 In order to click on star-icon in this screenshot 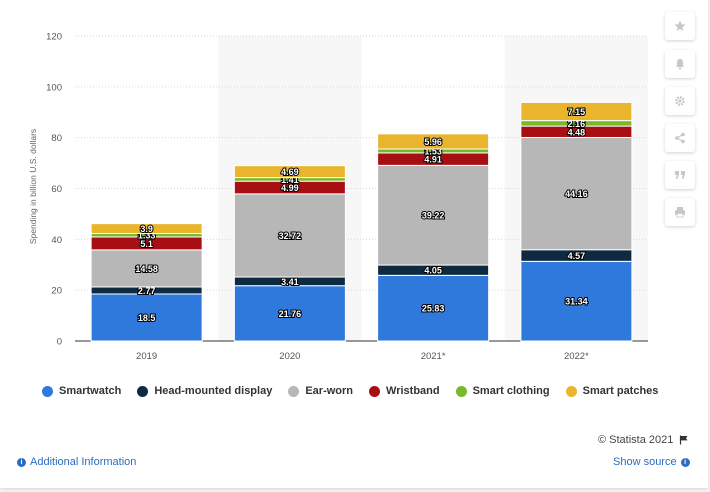, I will do `click(680, 25)`.